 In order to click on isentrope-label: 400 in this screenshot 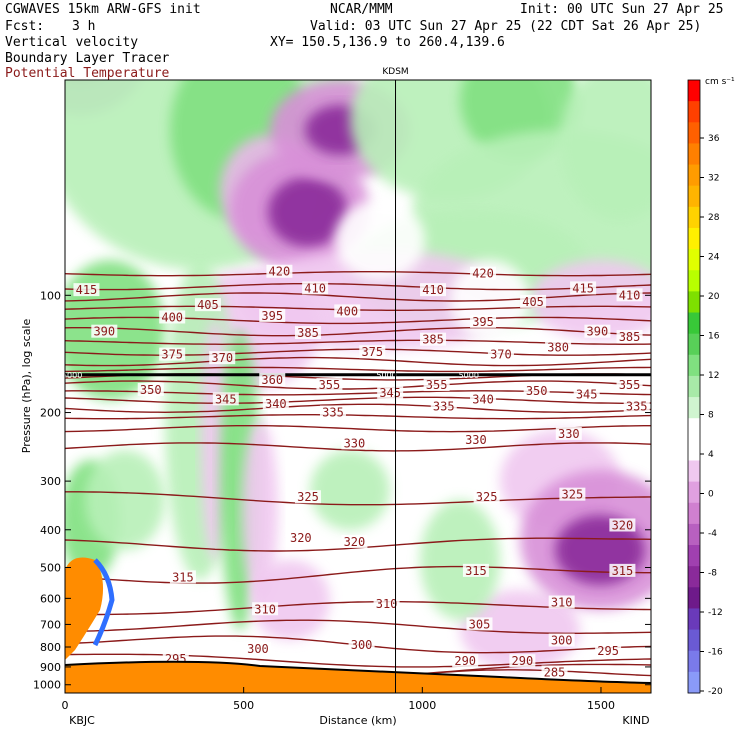, I will do `click(347, 311)`.